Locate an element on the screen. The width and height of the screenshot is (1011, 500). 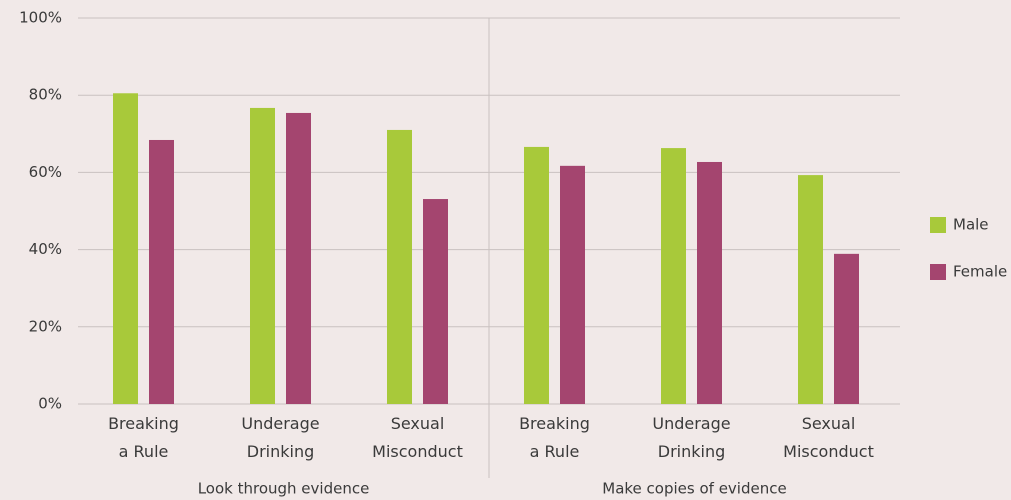
legend-label: Female is located at coordinates (980, 272).